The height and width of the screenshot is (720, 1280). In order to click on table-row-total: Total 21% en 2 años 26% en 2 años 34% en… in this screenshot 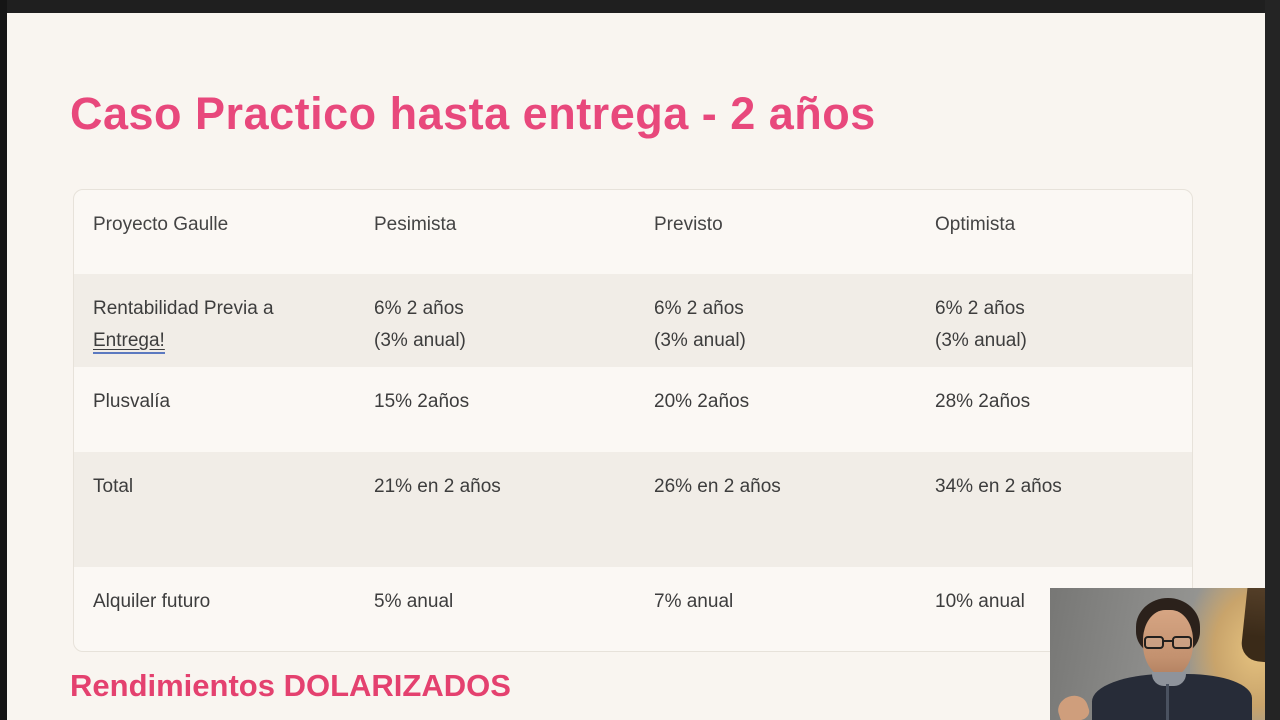, I will do `click(633, 509)`.